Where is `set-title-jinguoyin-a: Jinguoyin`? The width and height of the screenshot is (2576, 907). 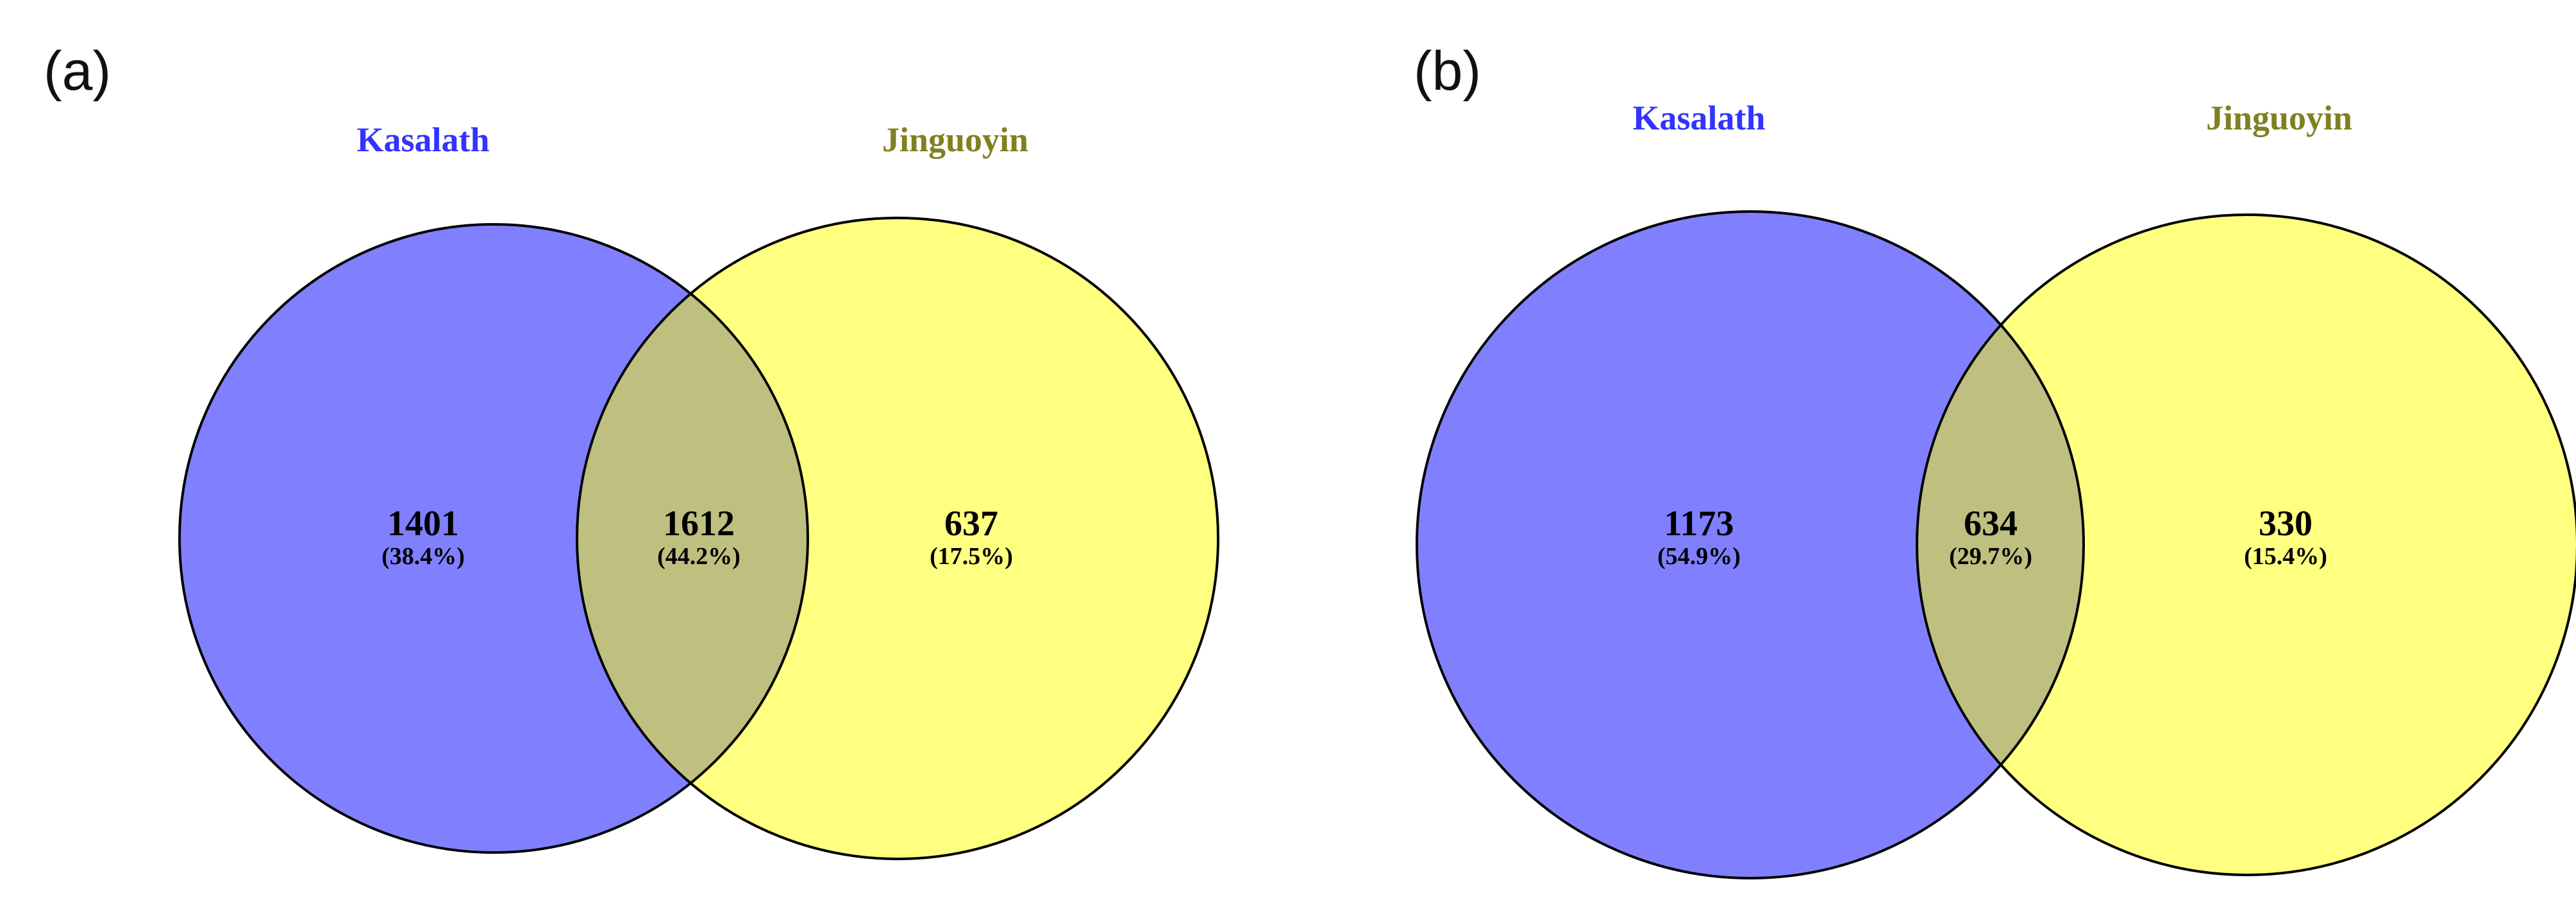
set-title-jinguoyin-a: Jinguoyin is located at coordinates (955, 140).